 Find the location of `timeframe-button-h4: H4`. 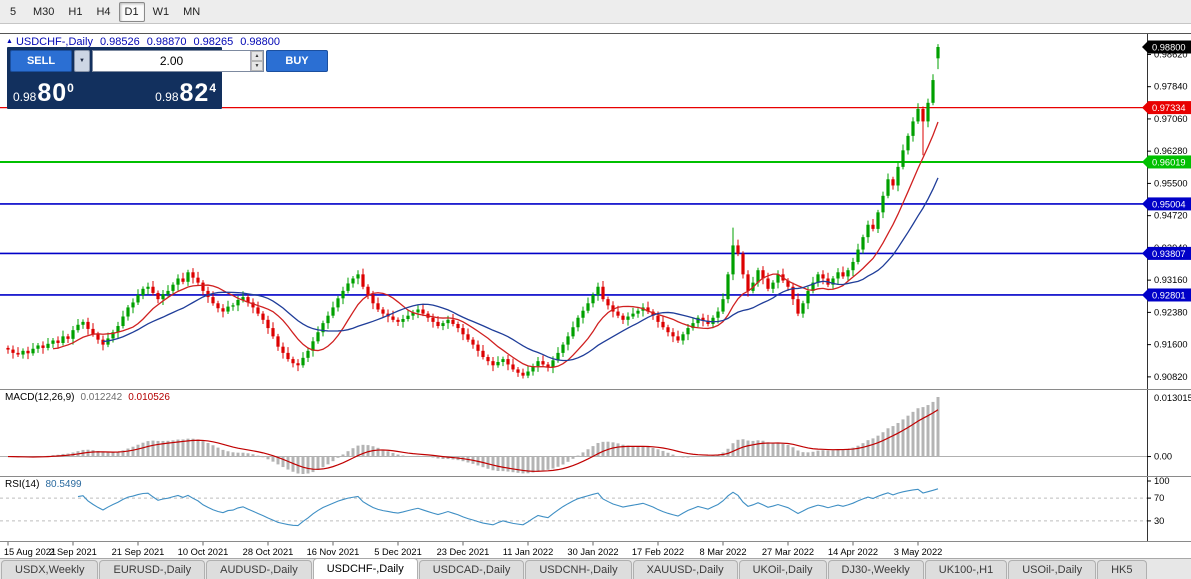

timeframe-button-h4: H4 is located at coordinates (103, 12).